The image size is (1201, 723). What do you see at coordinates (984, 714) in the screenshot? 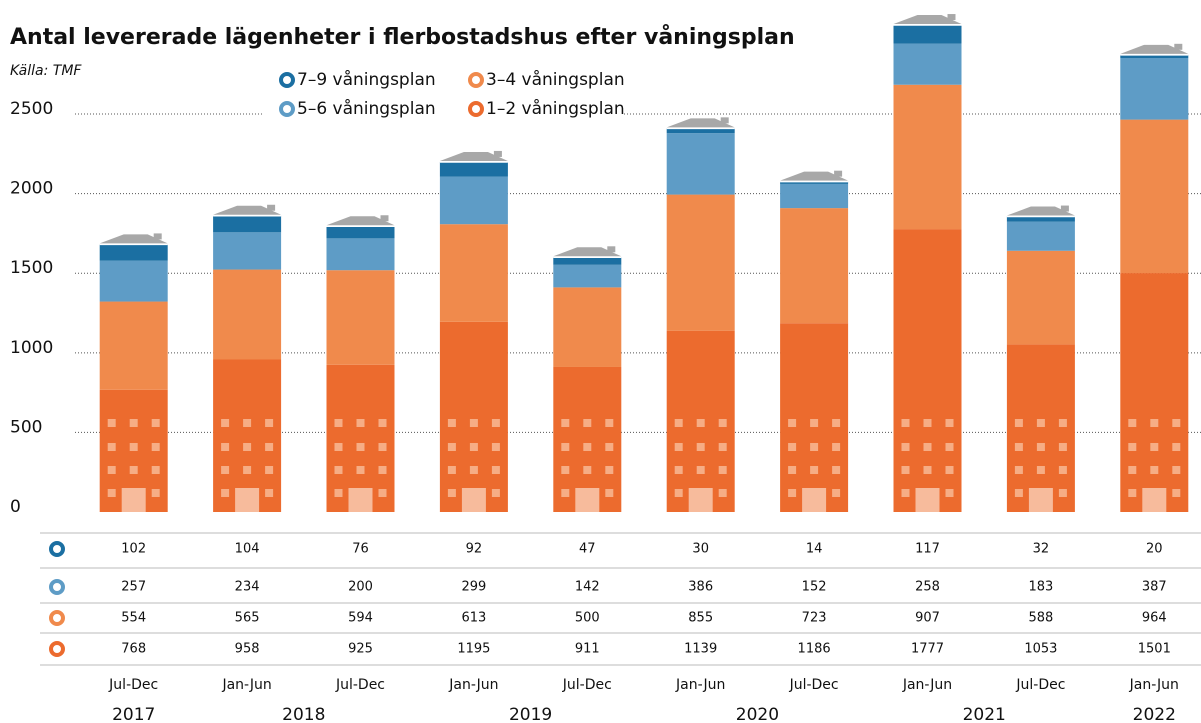
I see `year-label: 2021` at bounding box center [984, 714].